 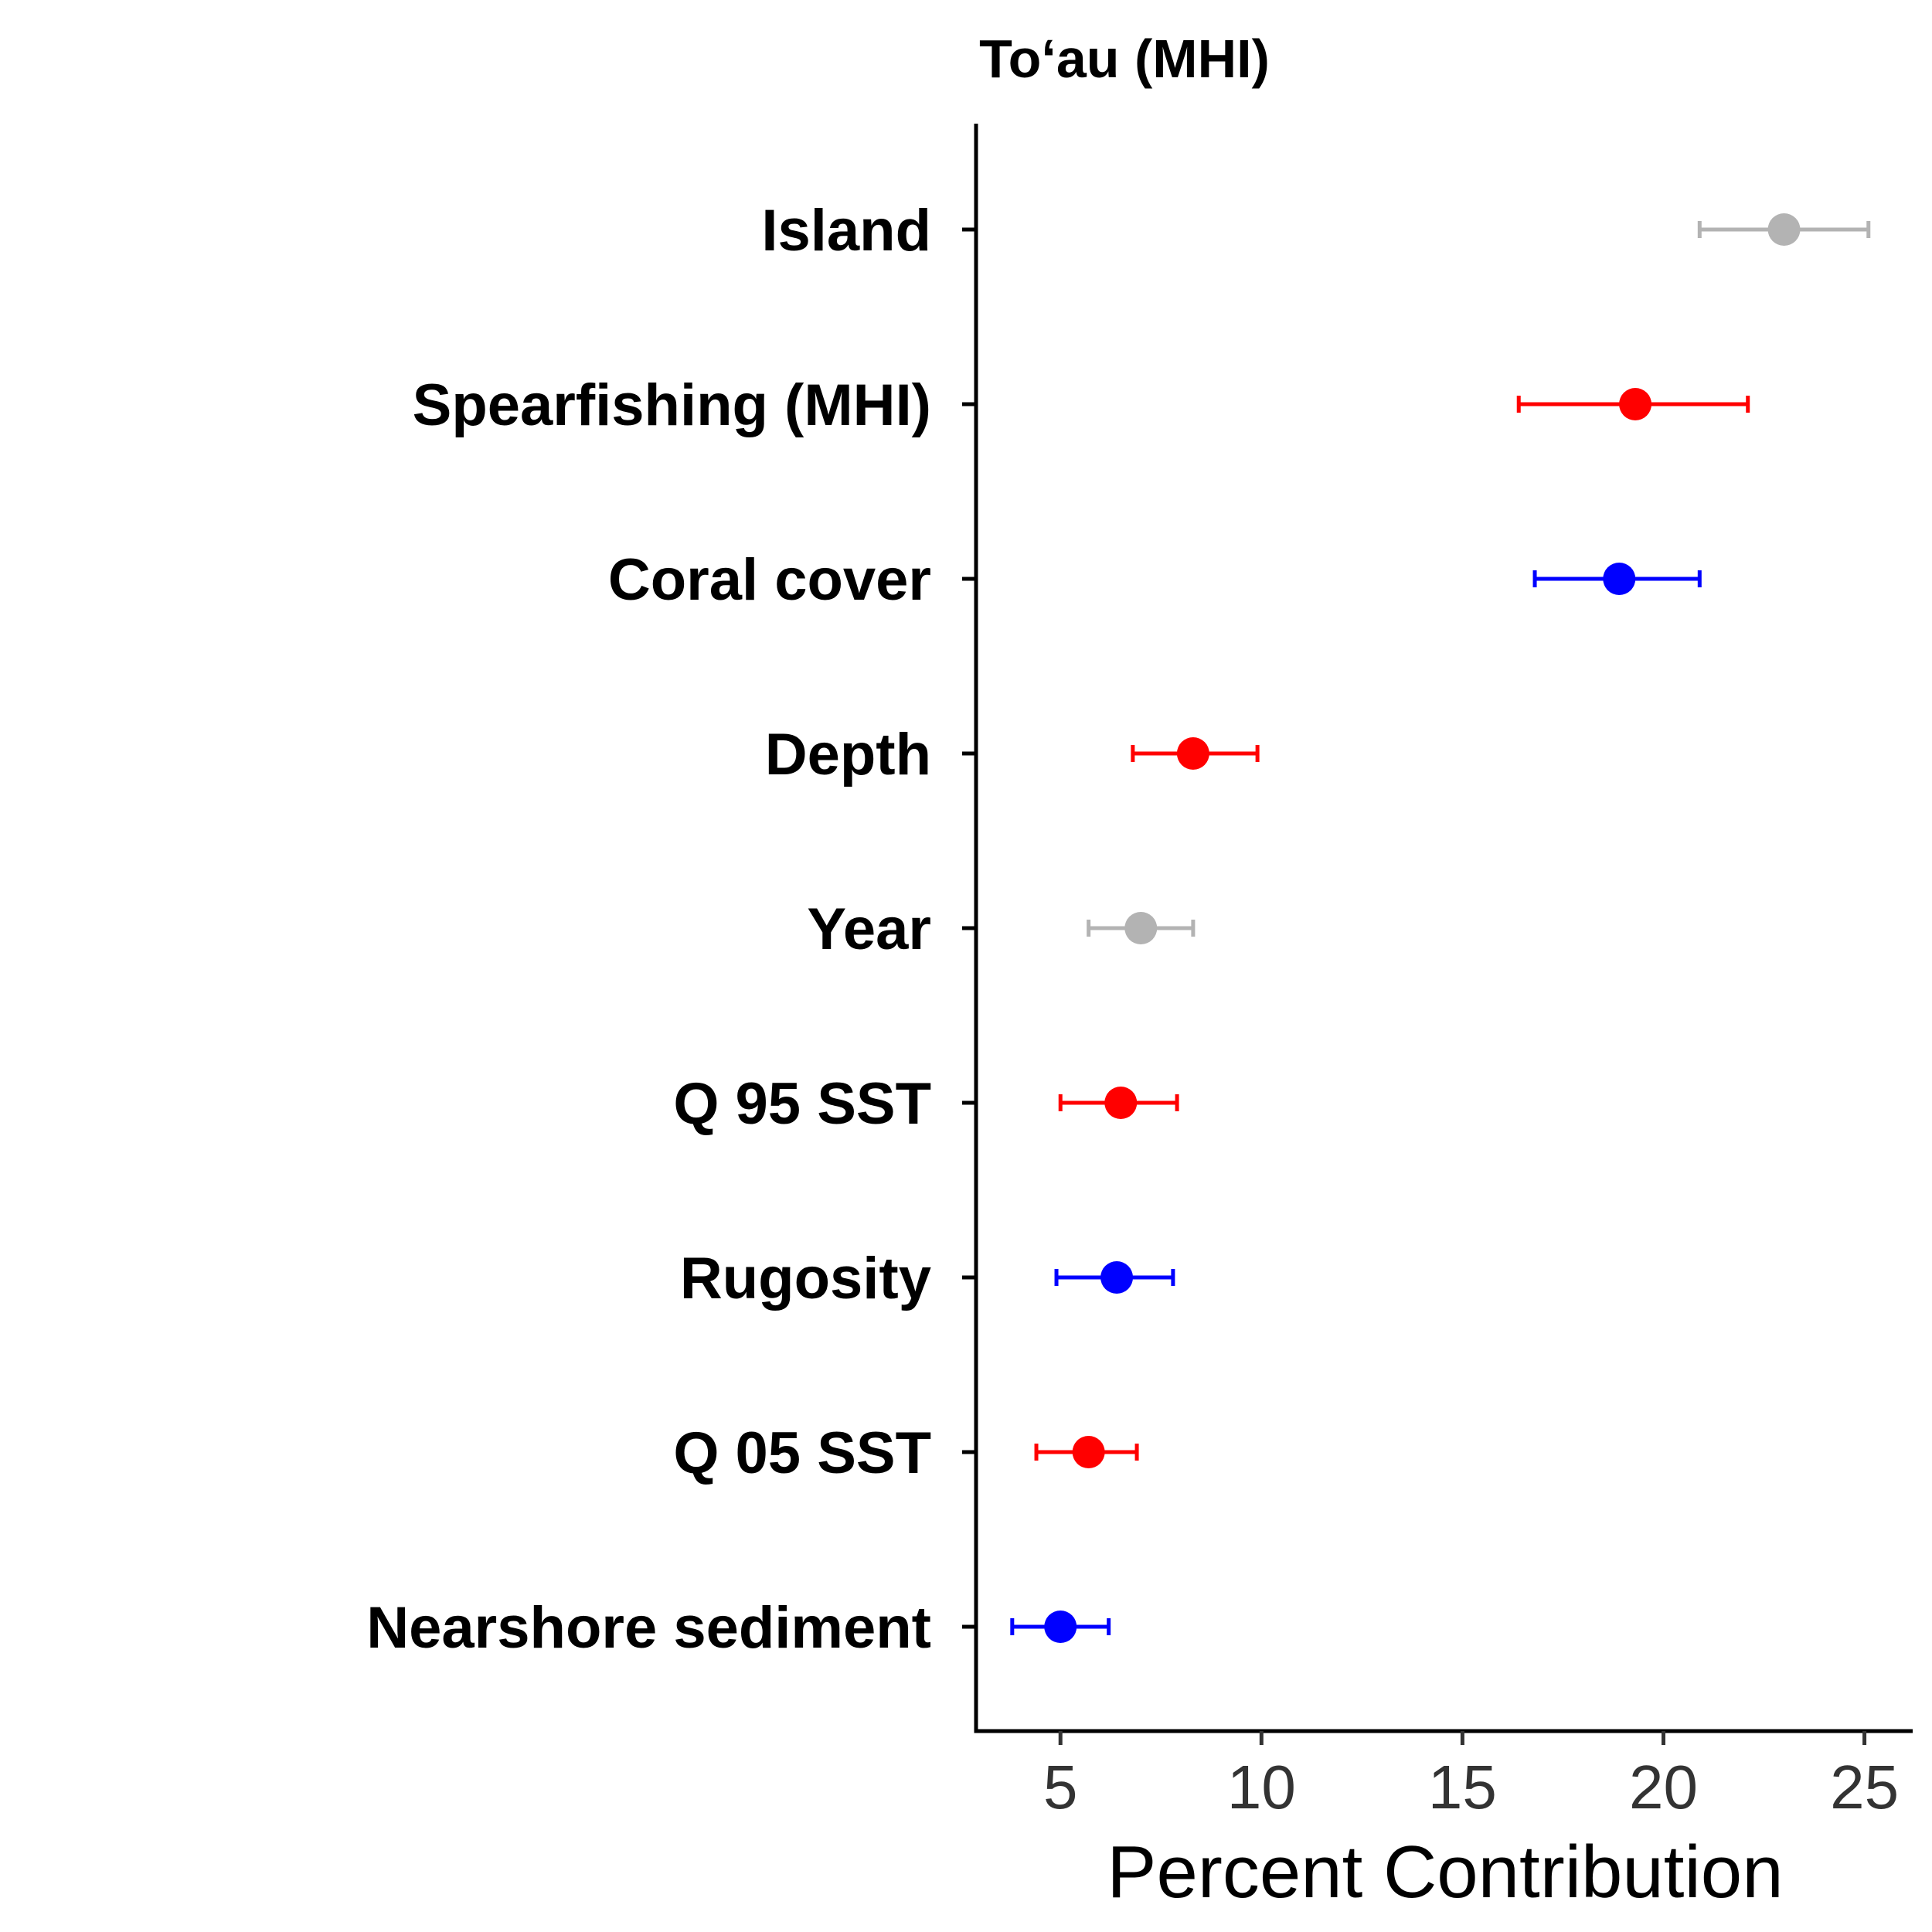 I want to click on x-tick-label: 15, so click(x=1462, y=1787).